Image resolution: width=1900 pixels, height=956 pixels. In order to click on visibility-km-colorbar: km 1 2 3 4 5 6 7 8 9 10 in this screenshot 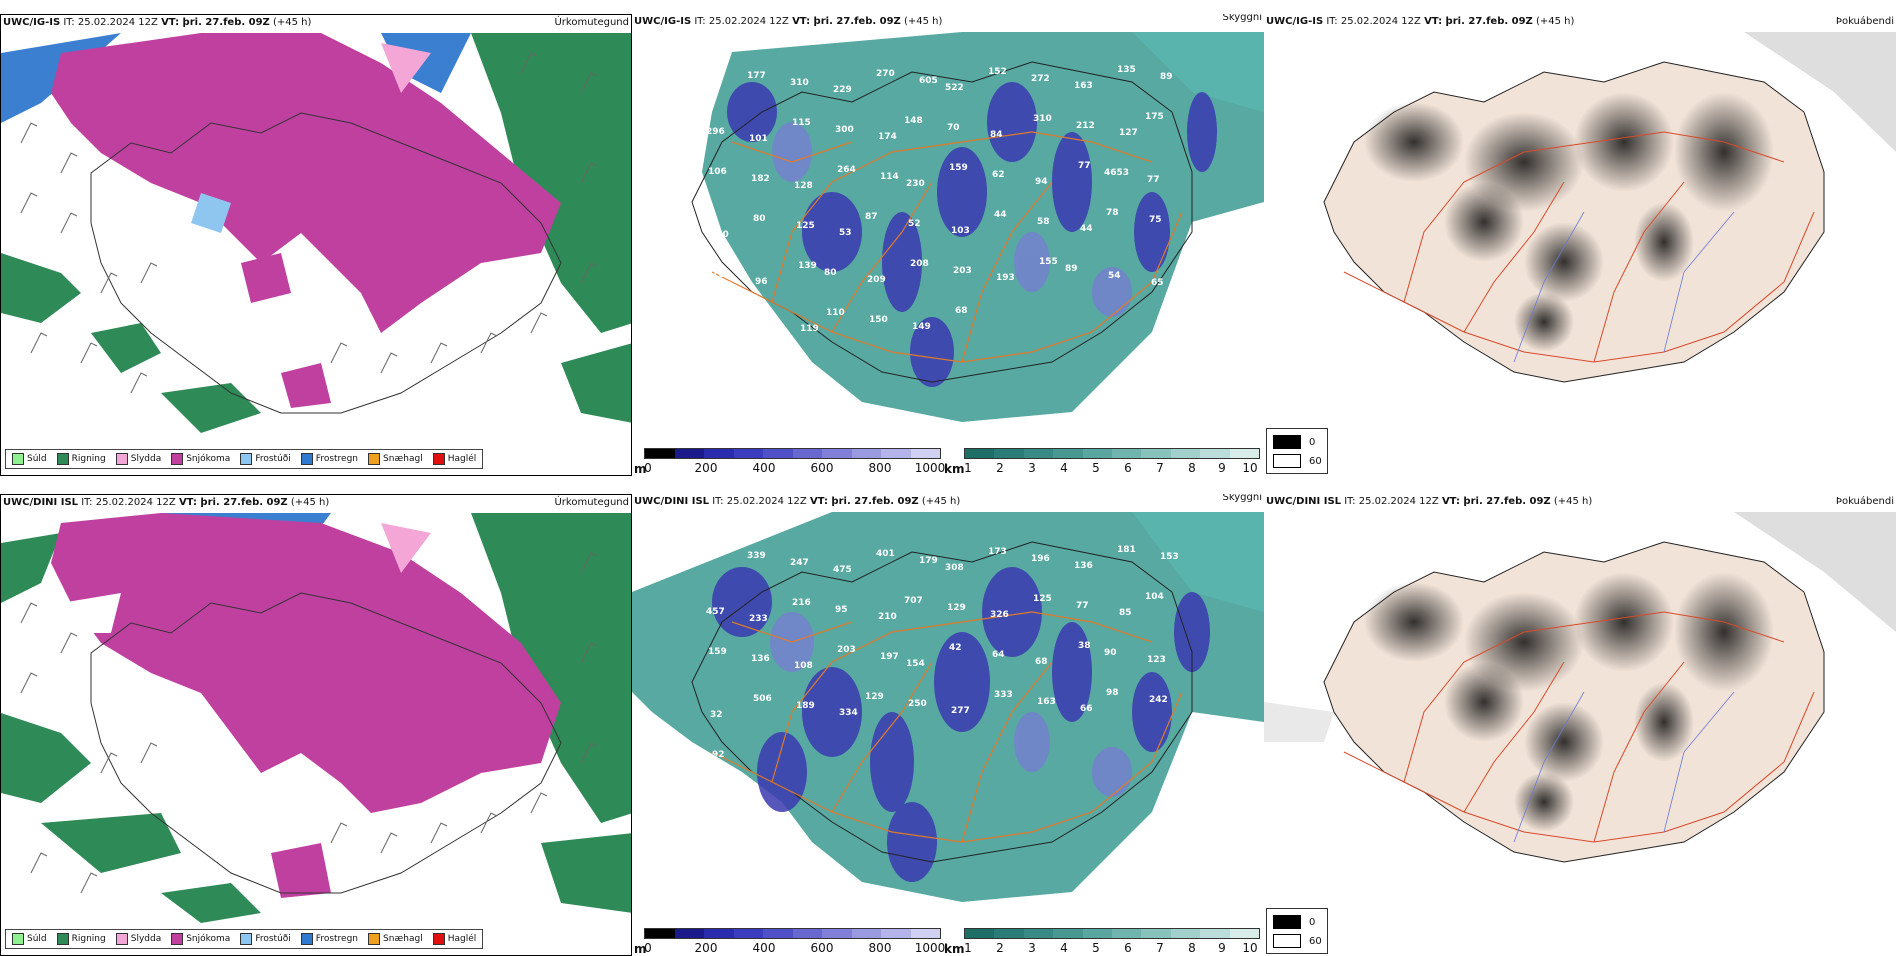, I will do `click(1103, 462)`.